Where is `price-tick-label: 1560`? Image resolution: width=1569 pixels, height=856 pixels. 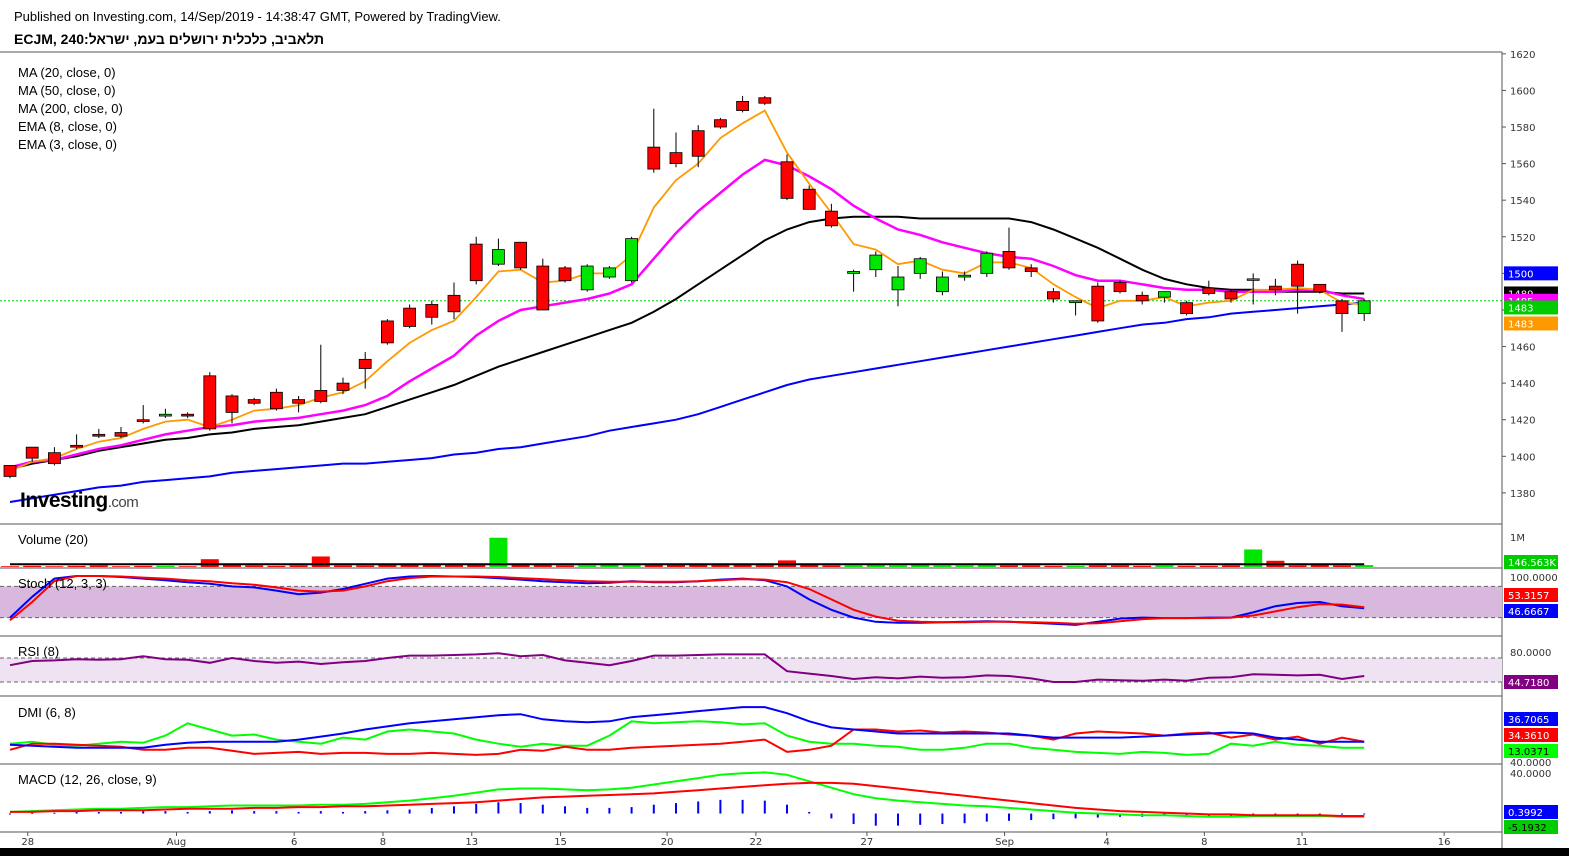 price-tick-label: 1560 is located at coordinates (1522, 165).